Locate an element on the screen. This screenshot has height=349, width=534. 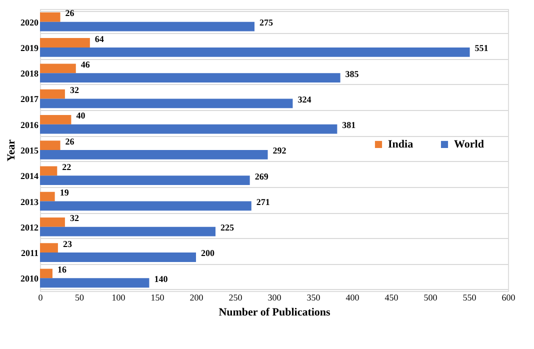
y-tick-label: 2020 is located at coordinates (29, 22).